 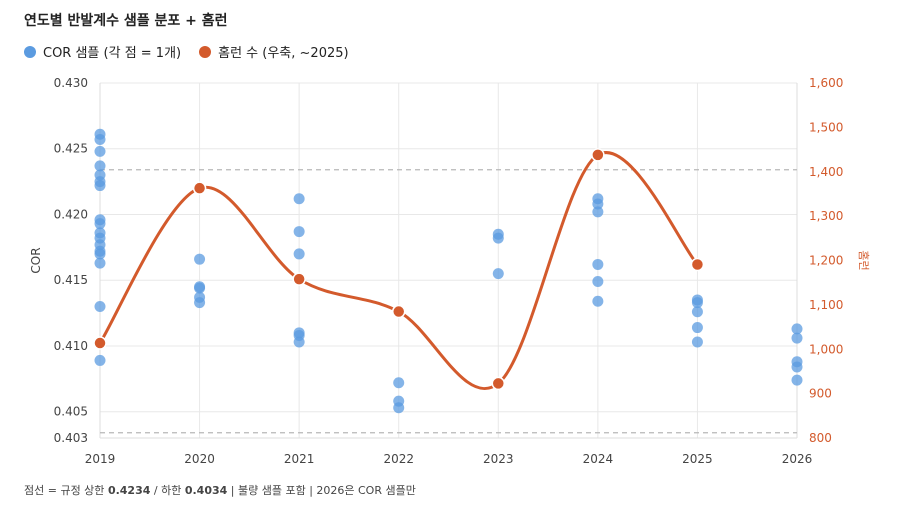 I want to click on x-tick-label: 2025, so click(x=697, y=459).